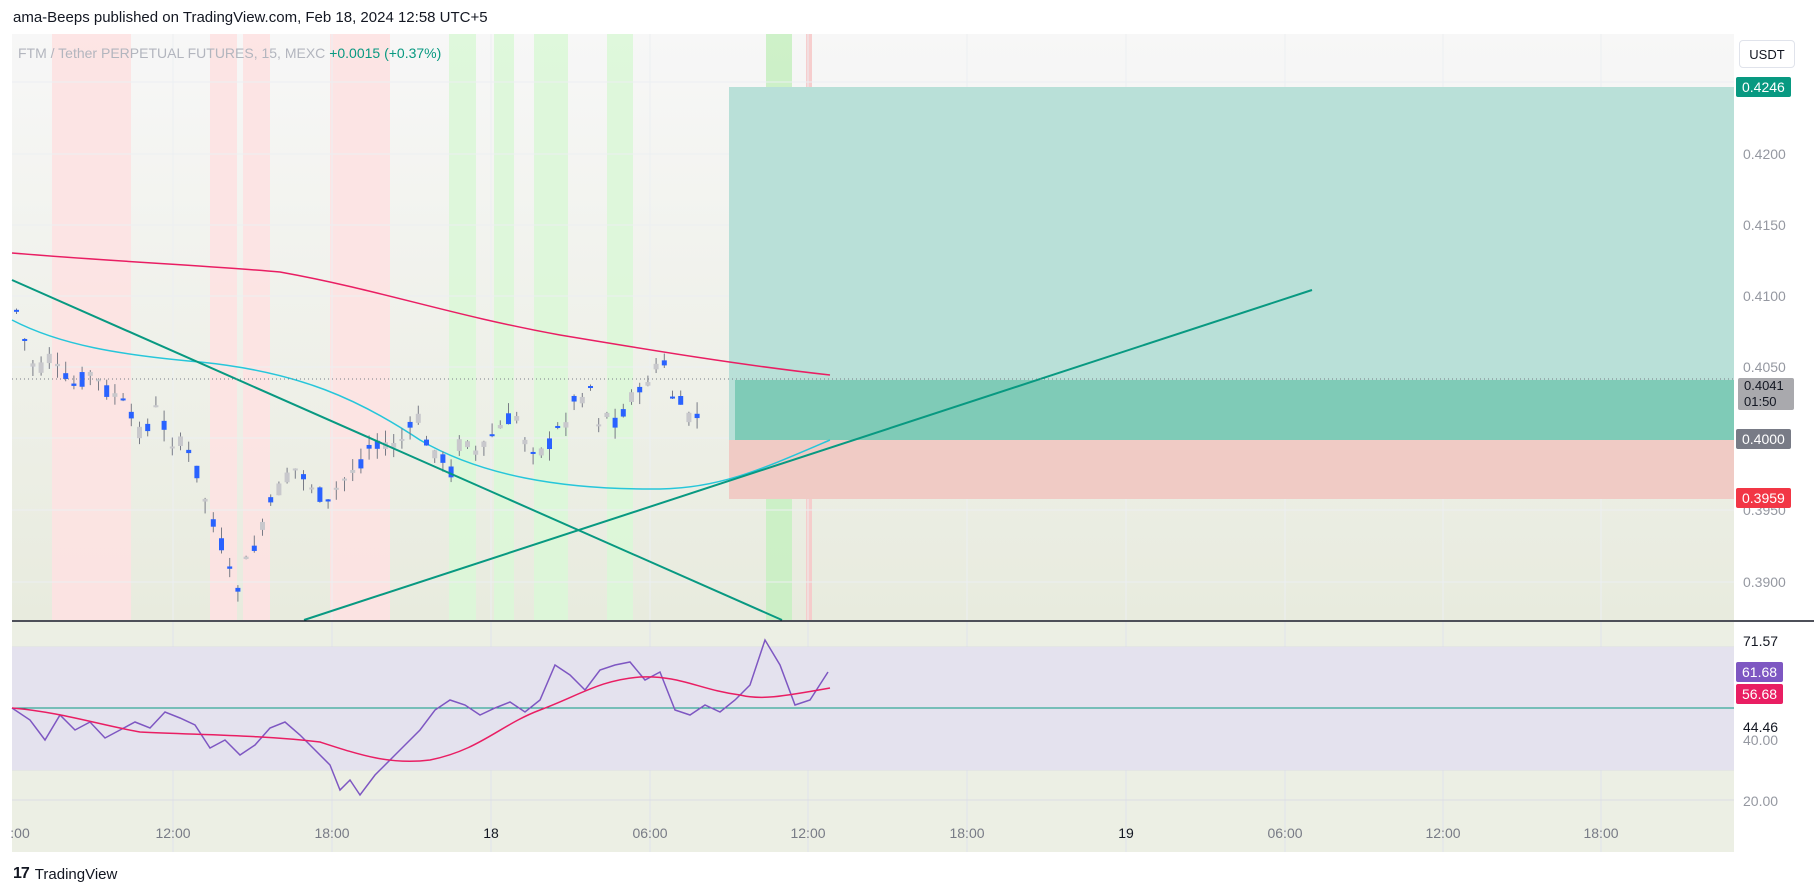  Describe the element at coordinates (650, 833) in the screenshot. I see `time-label: 06:00` at that location.